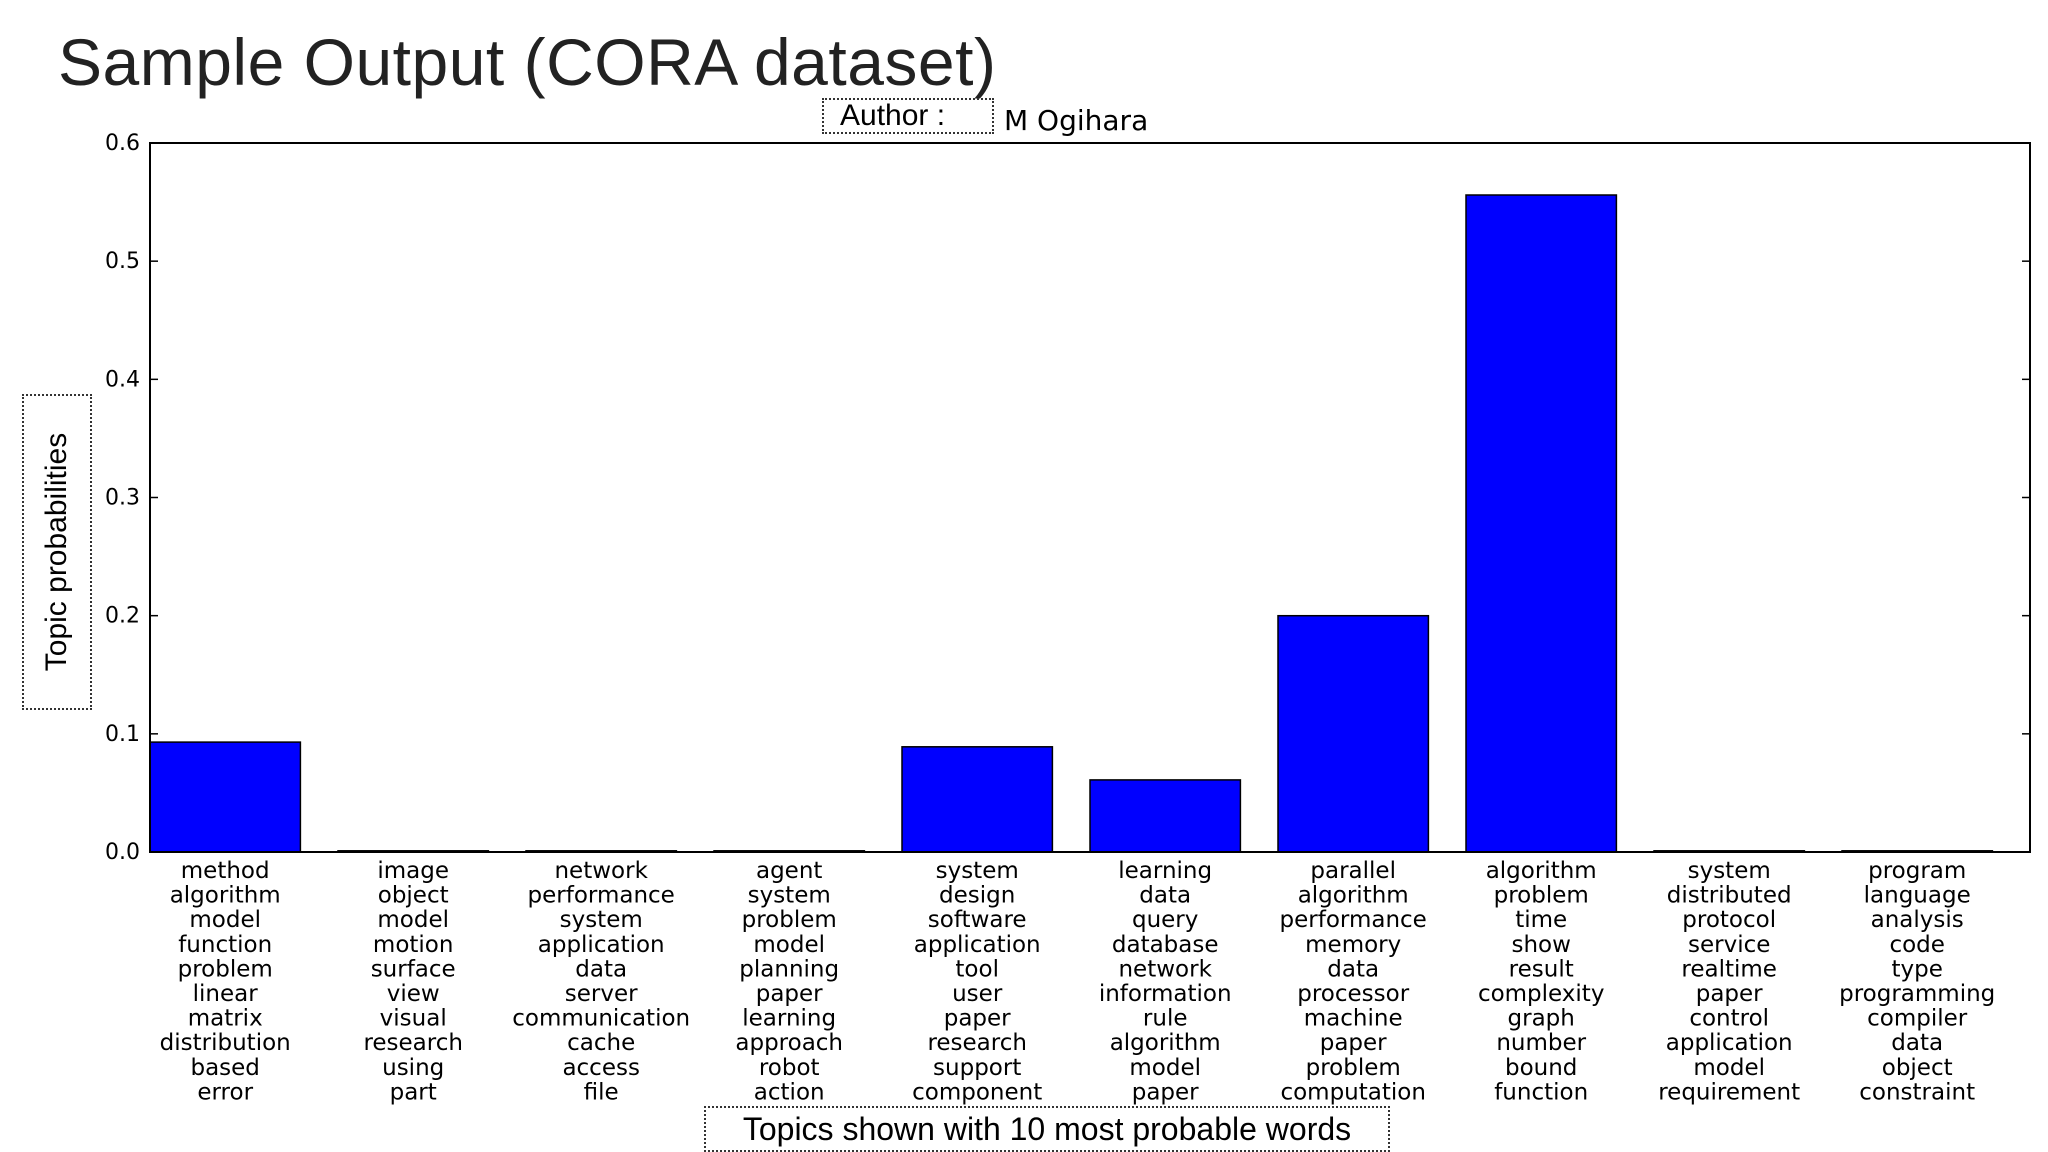 The width and height of the screenshot is (2048, 1152). Describe the element at coordinates (413, 945) in the screenshot. I see `topic-word: motion` at that location.